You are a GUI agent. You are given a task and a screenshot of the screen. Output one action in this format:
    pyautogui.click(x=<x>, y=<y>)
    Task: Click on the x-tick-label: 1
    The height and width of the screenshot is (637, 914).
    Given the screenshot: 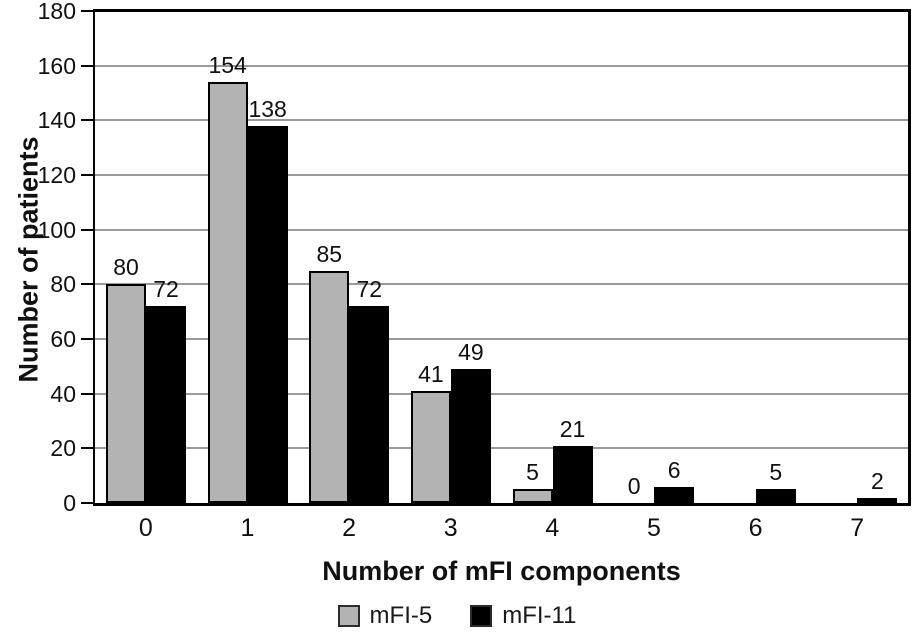 What is the action you would take?
    pyautogui.click(x=247, y=528)
    